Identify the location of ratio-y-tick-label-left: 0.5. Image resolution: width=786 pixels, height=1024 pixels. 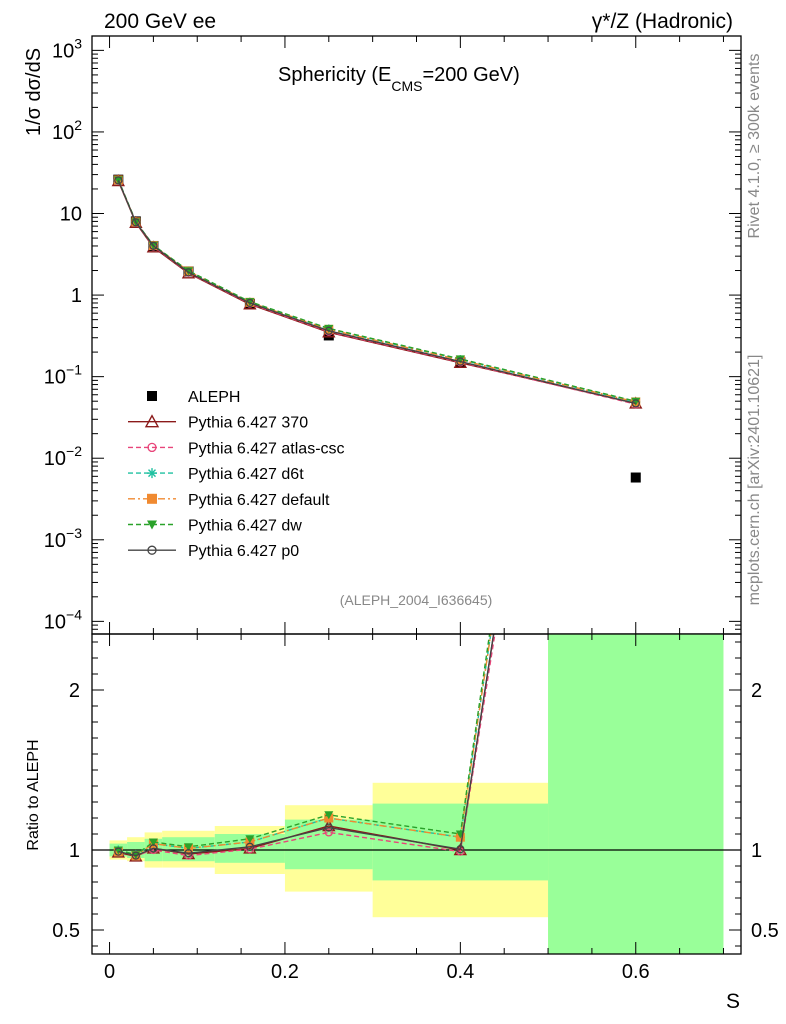
(66, 931).